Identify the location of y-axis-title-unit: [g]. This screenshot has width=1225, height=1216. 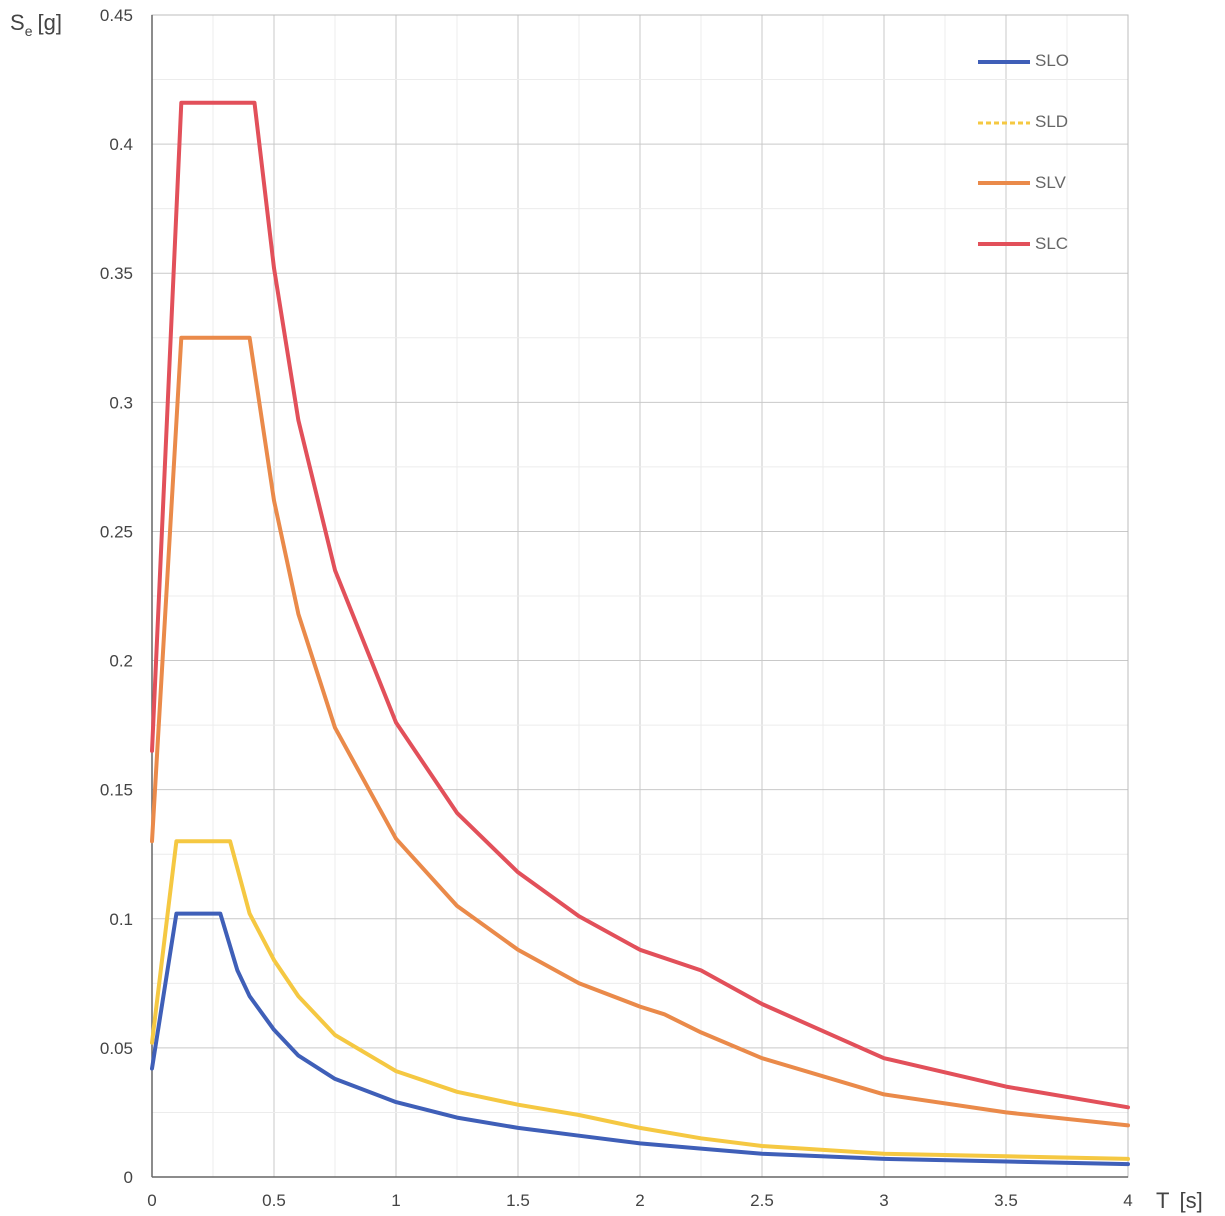
(49, 22).